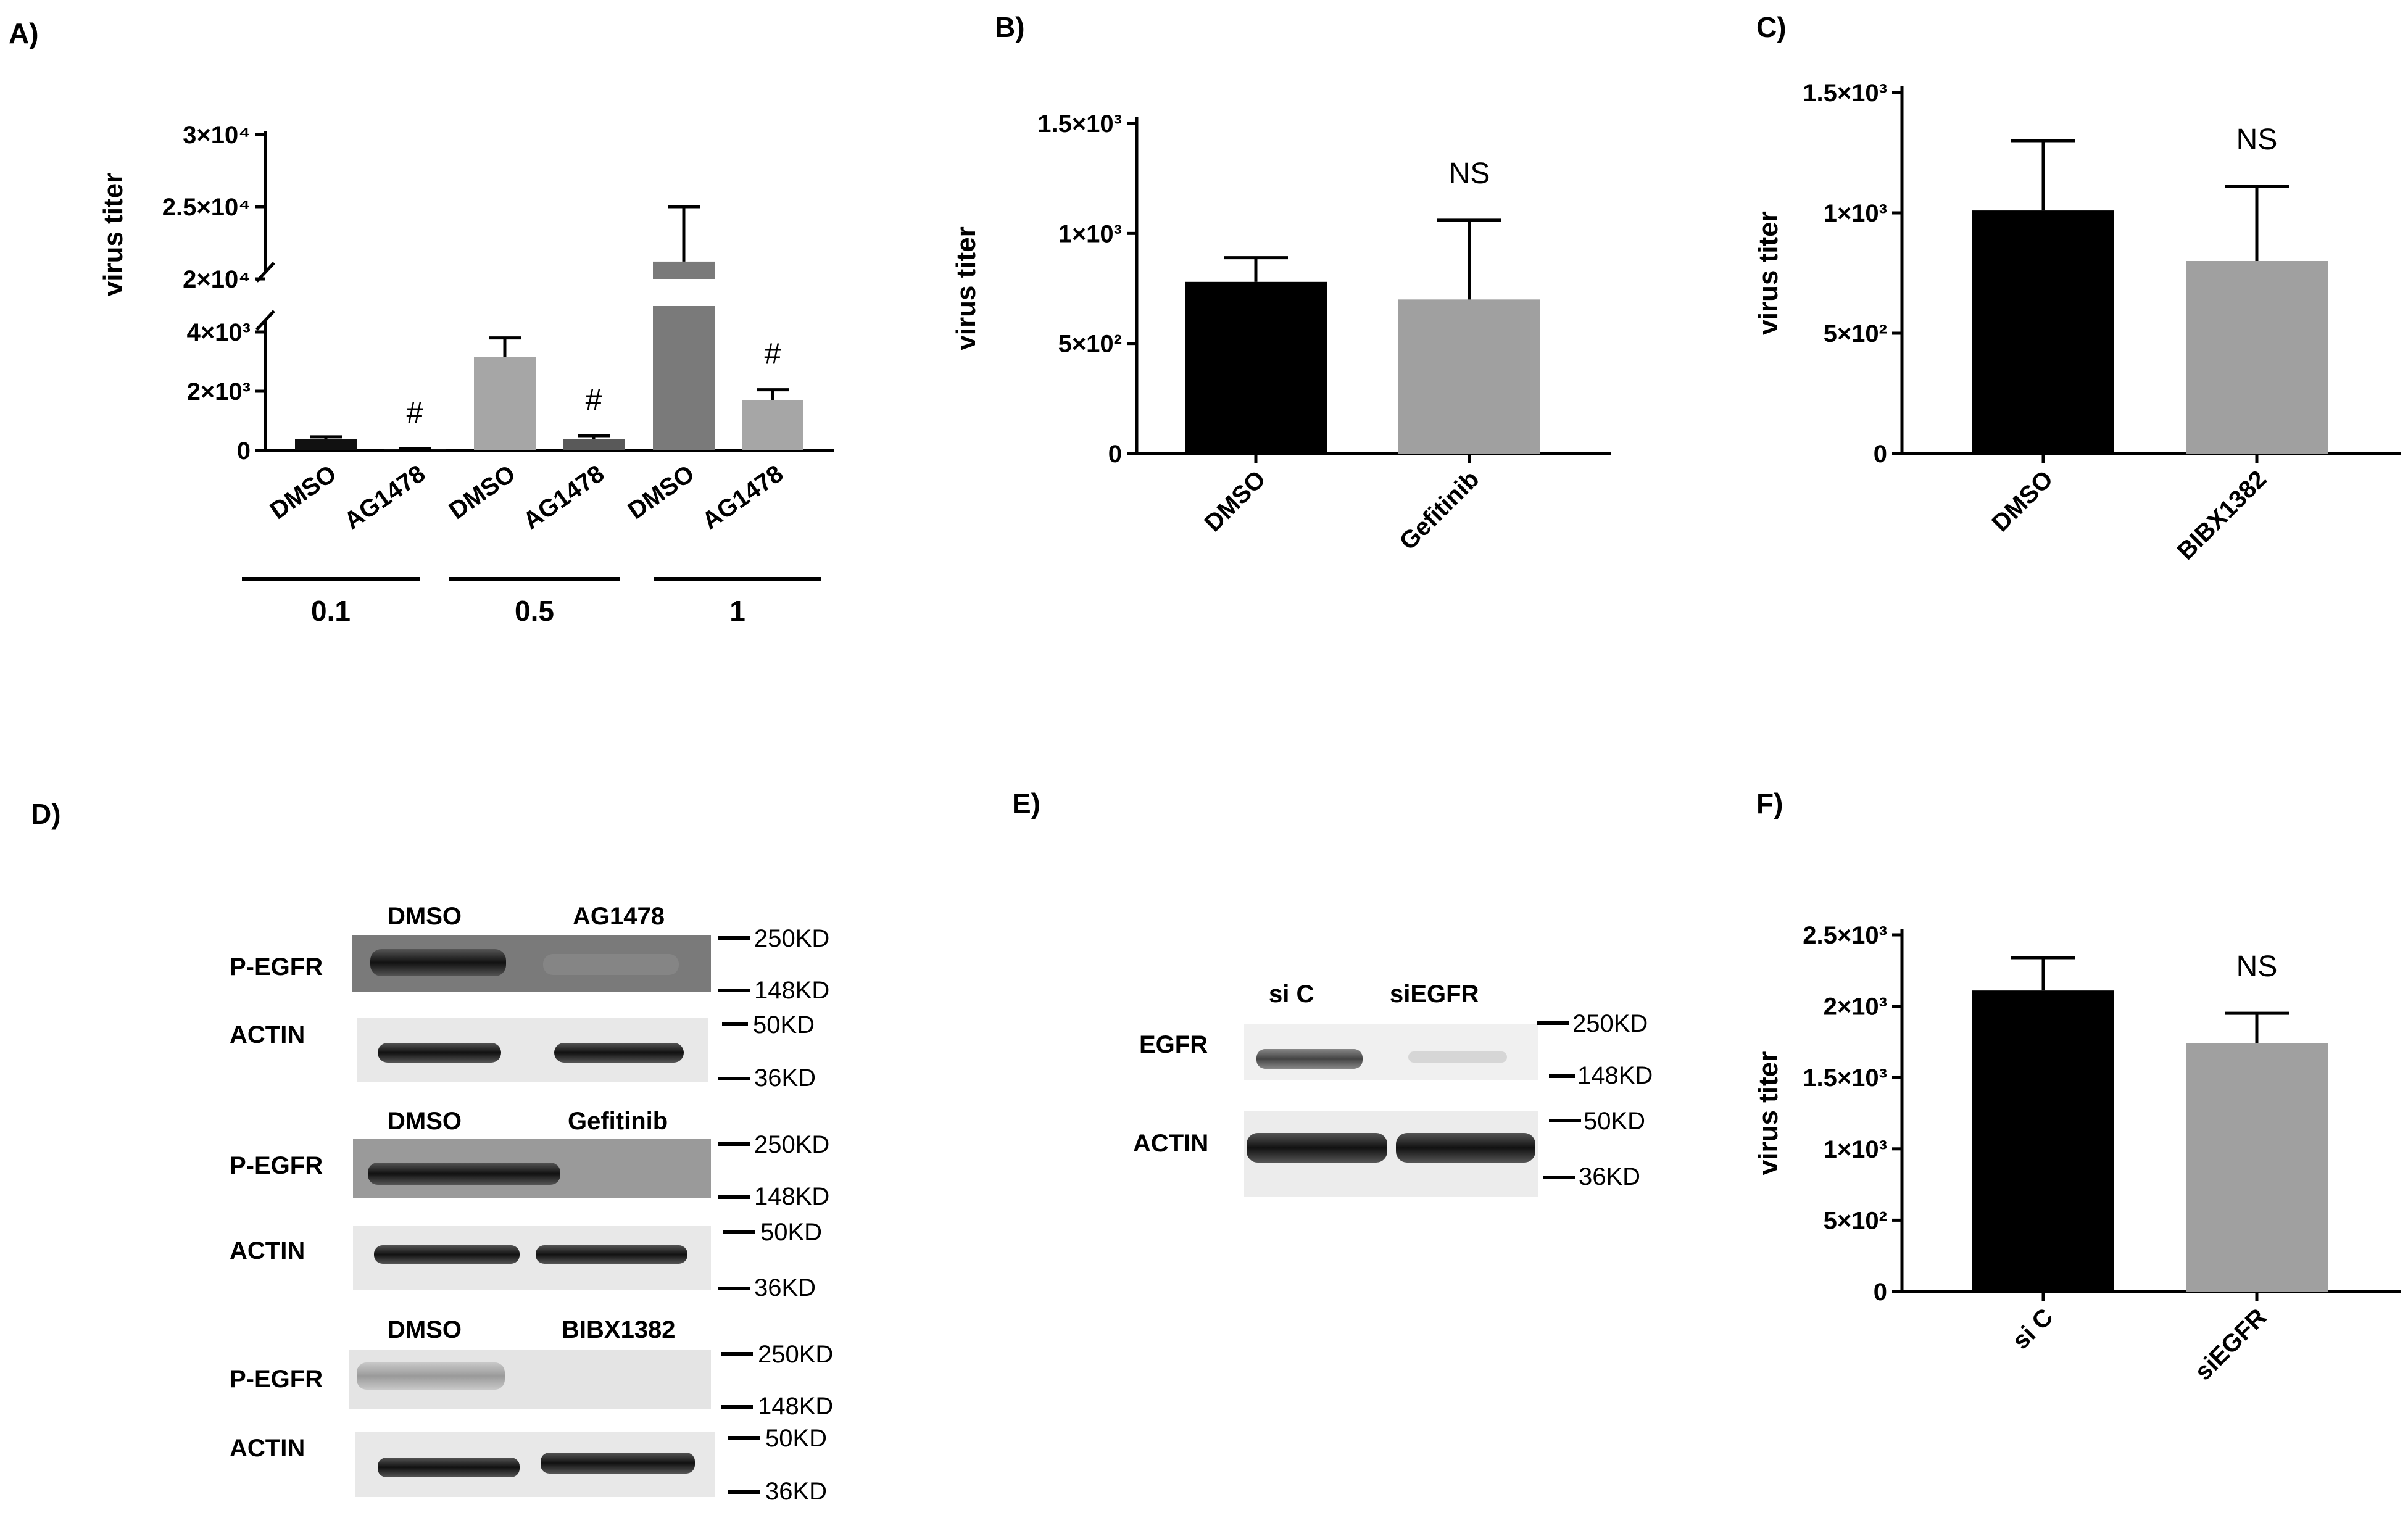 Image resolution: width=2408 pixels, height=1518 pixels. Describe the element at coordinates (534, 611) in the screenshot. I see `group-label: 0.5` at that location.